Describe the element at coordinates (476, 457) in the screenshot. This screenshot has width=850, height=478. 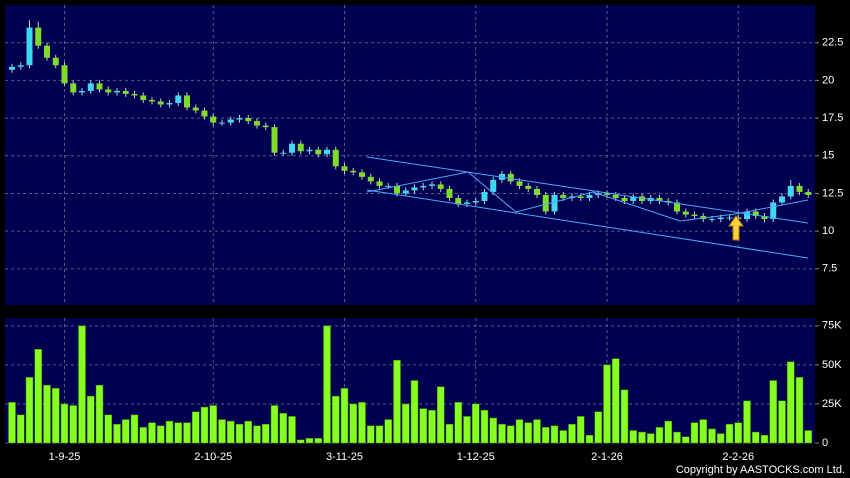
I see `x-tick-label: 1-12-25` at that location.